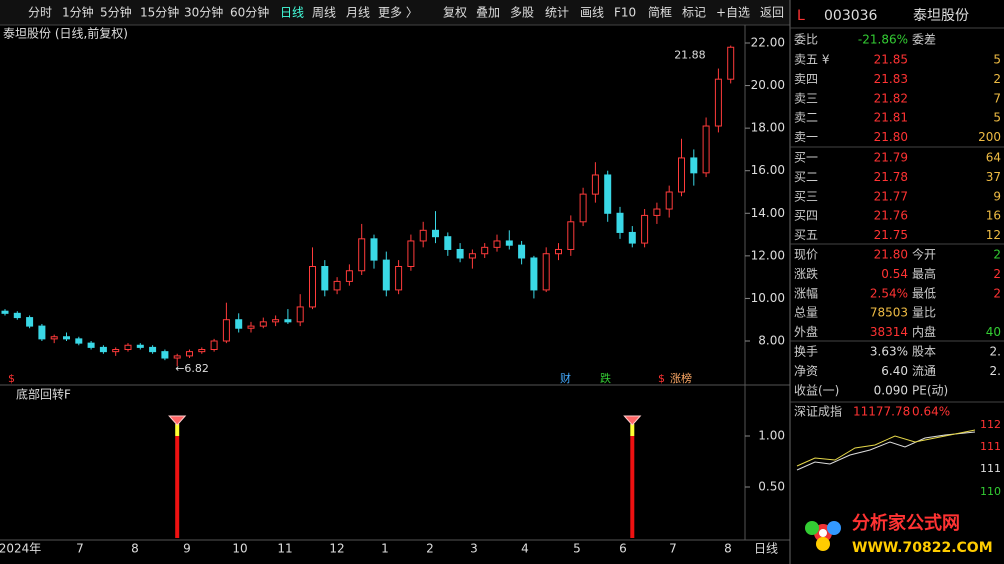  I want to click on index-line, so click(886, 448).